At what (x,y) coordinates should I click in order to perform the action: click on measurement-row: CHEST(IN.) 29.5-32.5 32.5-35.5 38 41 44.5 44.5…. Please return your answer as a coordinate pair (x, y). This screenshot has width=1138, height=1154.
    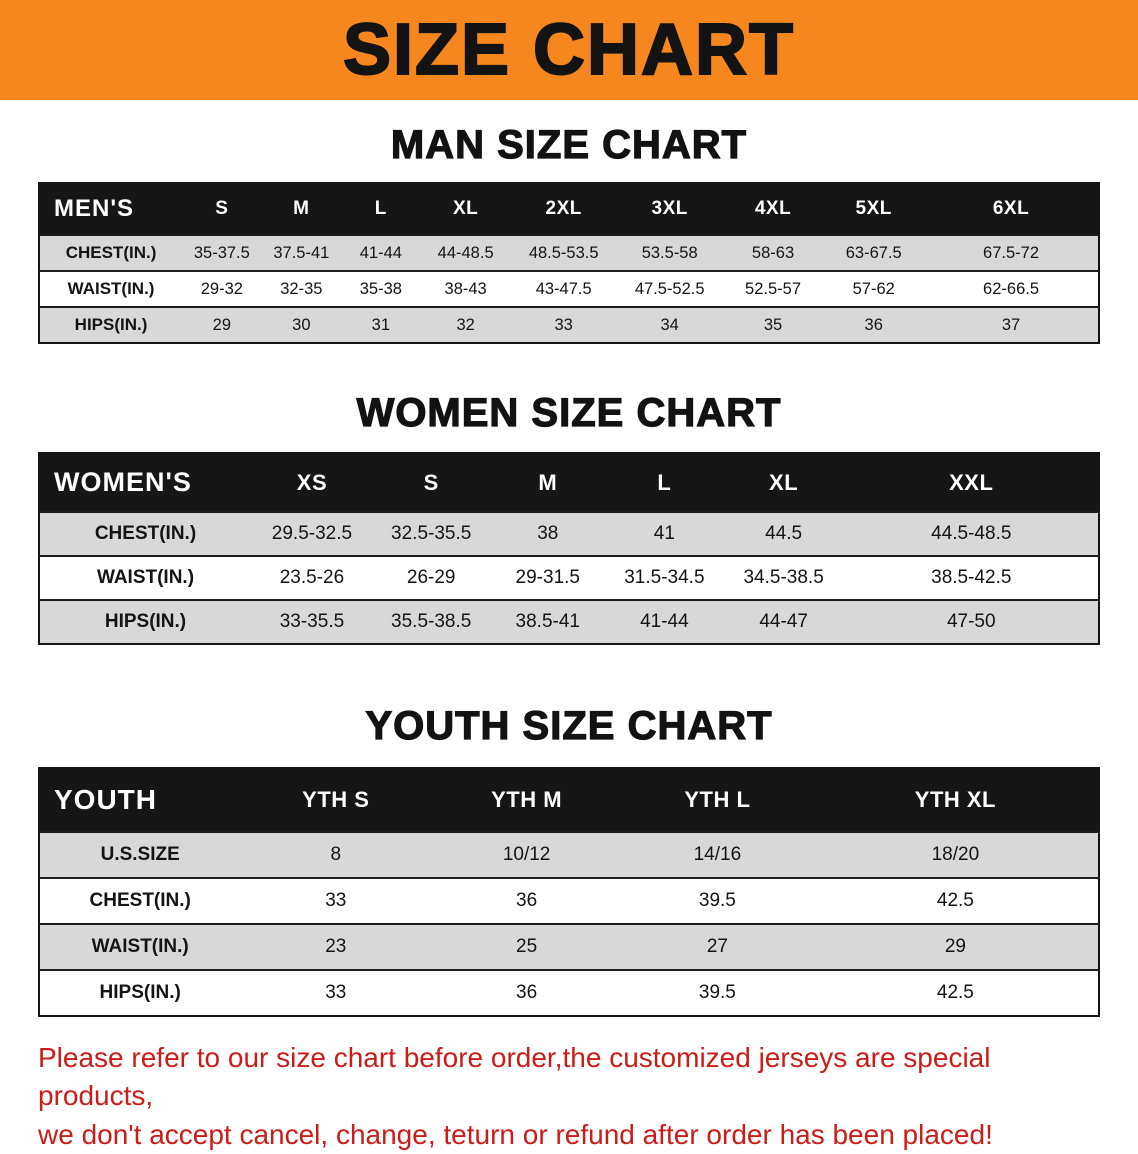
    Looking at the image, I should click on (569, 534).